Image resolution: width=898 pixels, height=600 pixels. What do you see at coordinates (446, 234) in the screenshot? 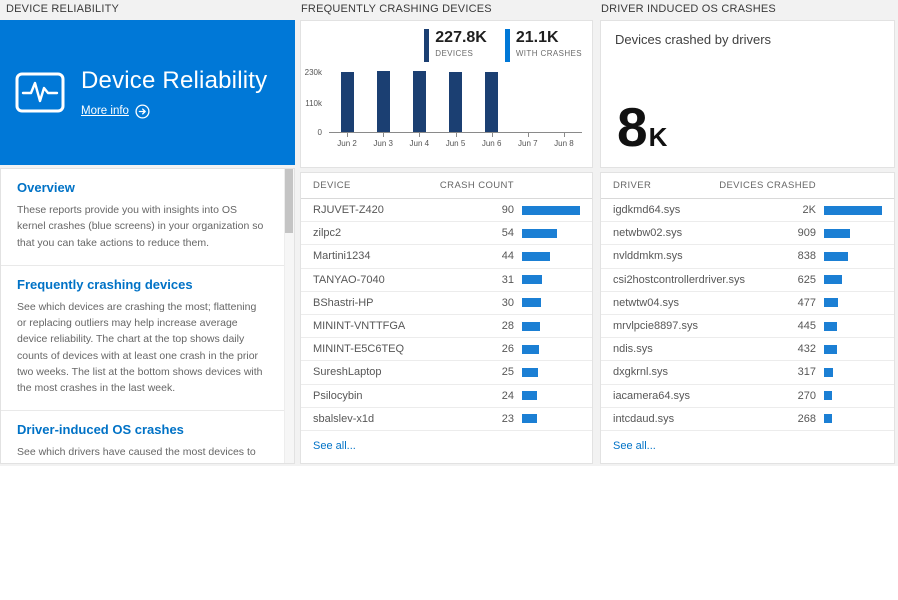
I see `table-row: zilpc2 54` at bounding box center [446, 234].